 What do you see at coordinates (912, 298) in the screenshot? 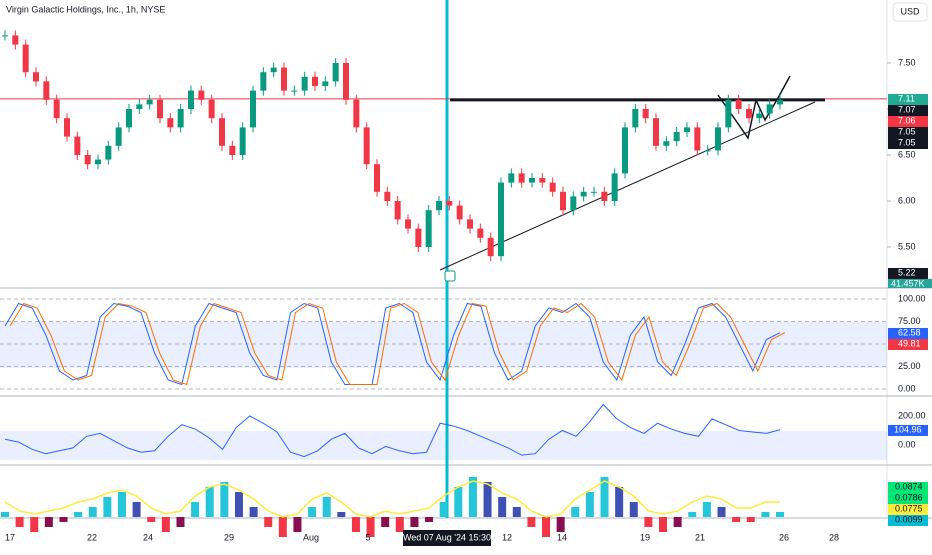
I see `y-tick-label: 100.00` at bounding box center [912, 298].